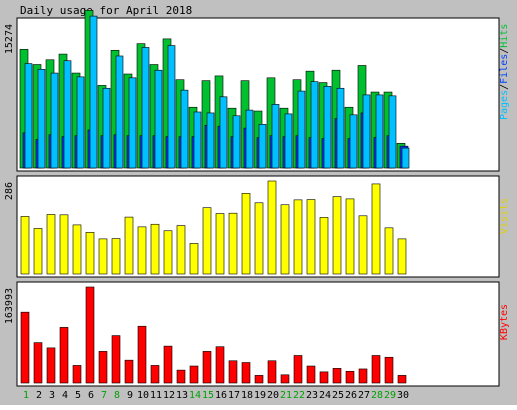  What do you see at coordinates (52, 395) in the screenshot?
I see `day-label-3: 3` at bounding box center [52, 395].